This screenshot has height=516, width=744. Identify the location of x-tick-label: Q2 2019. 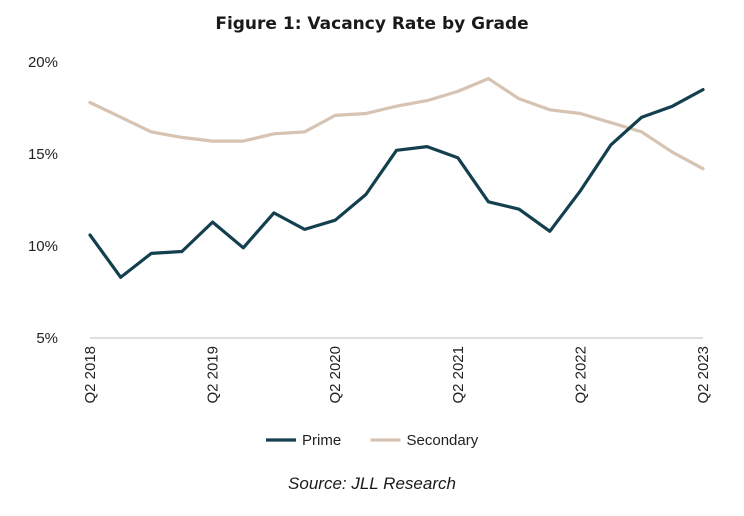
(213, 375).